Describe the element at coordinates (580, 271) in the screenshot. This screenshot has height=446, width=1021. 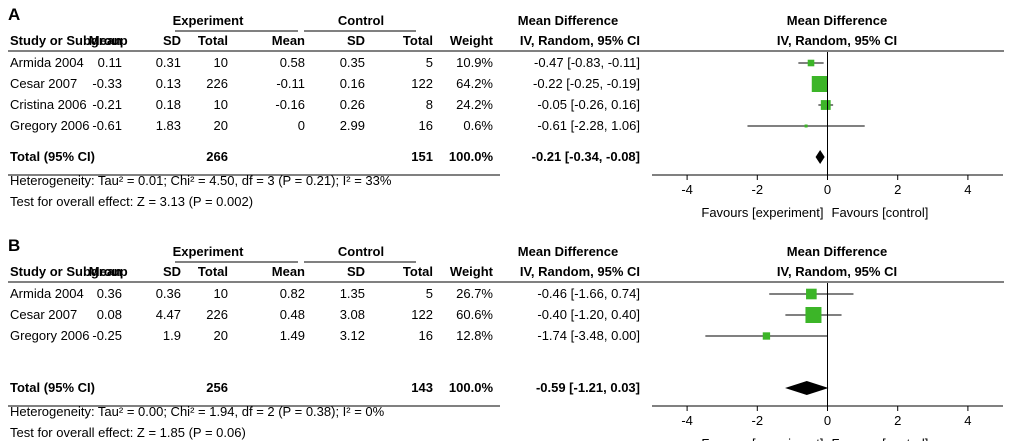
I see `panel-b-col-ci: IV, Random, 95% CI` at that location.